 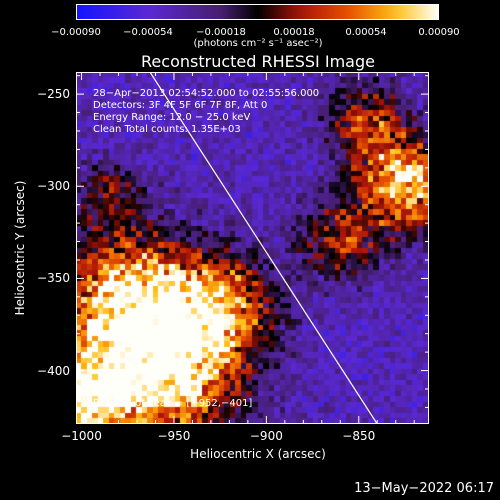 I want to click on colorbar-tick-label: 0.00018, so click(x=294, y=32).